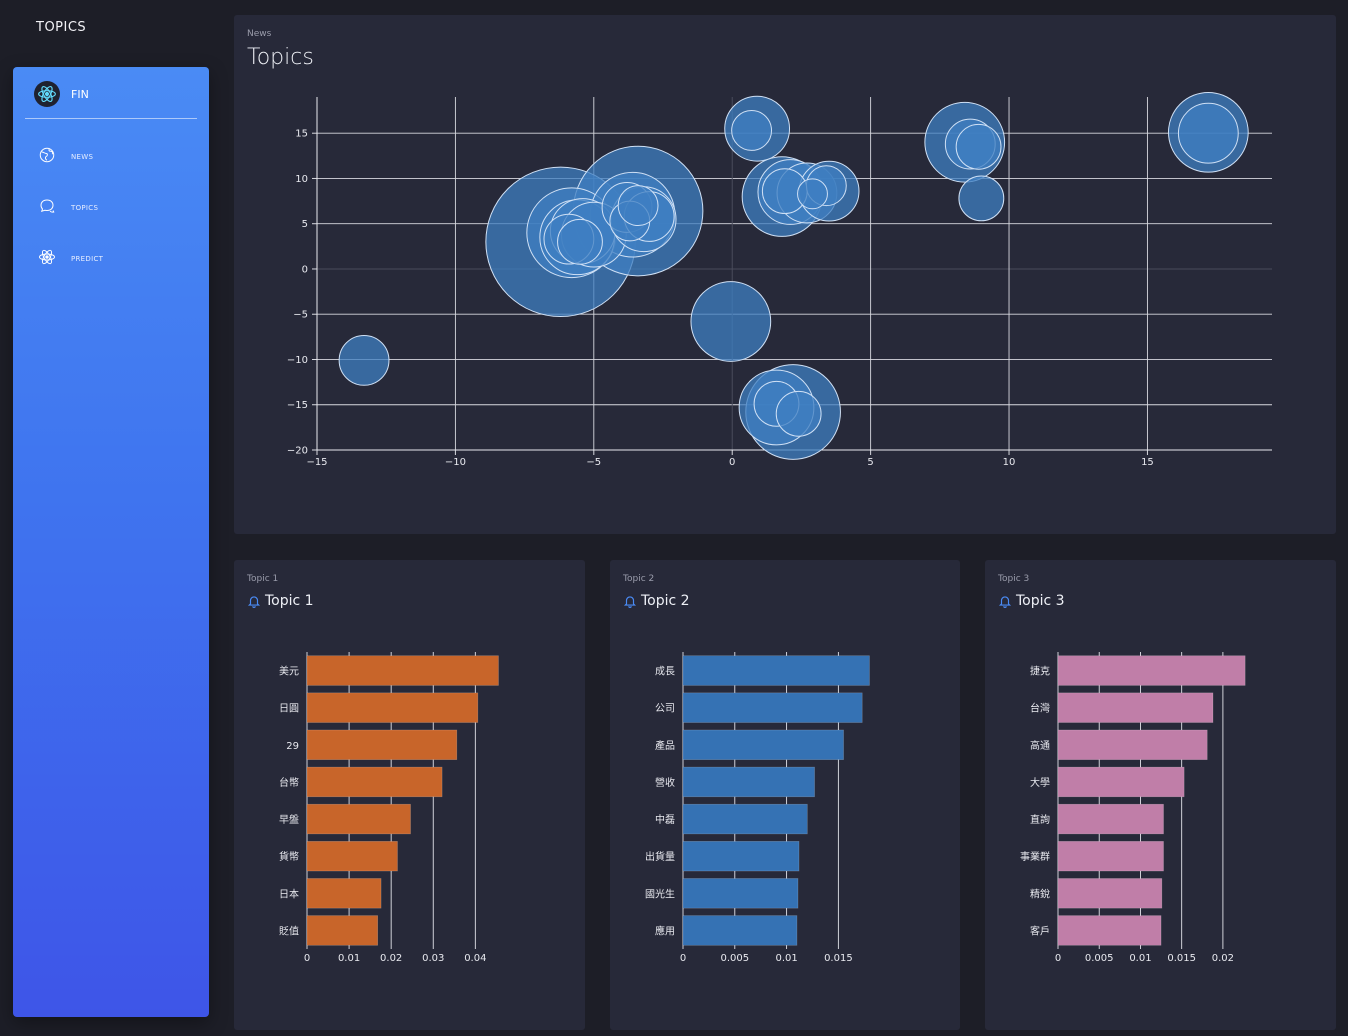  What do you see at coordinates (660, 893) in the screenshot?
I see `category-label: 國光生` at bounding box center [660, 893].